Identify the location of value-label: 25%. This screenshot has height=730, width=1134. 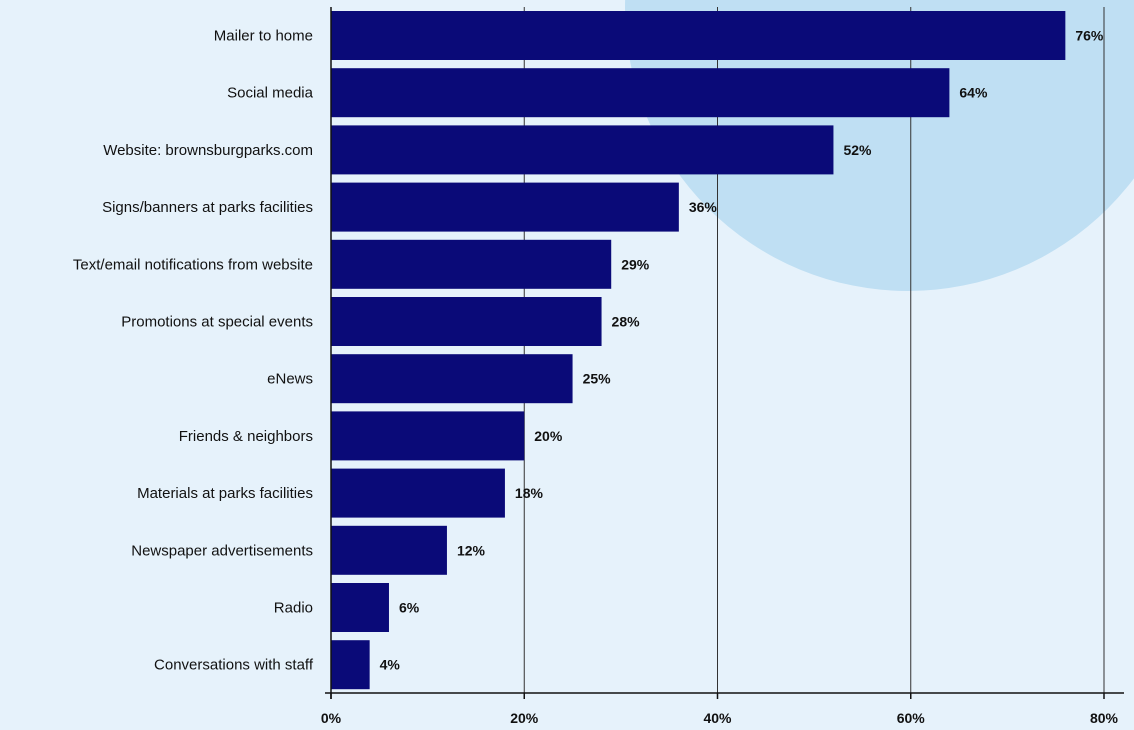
(597, 379).